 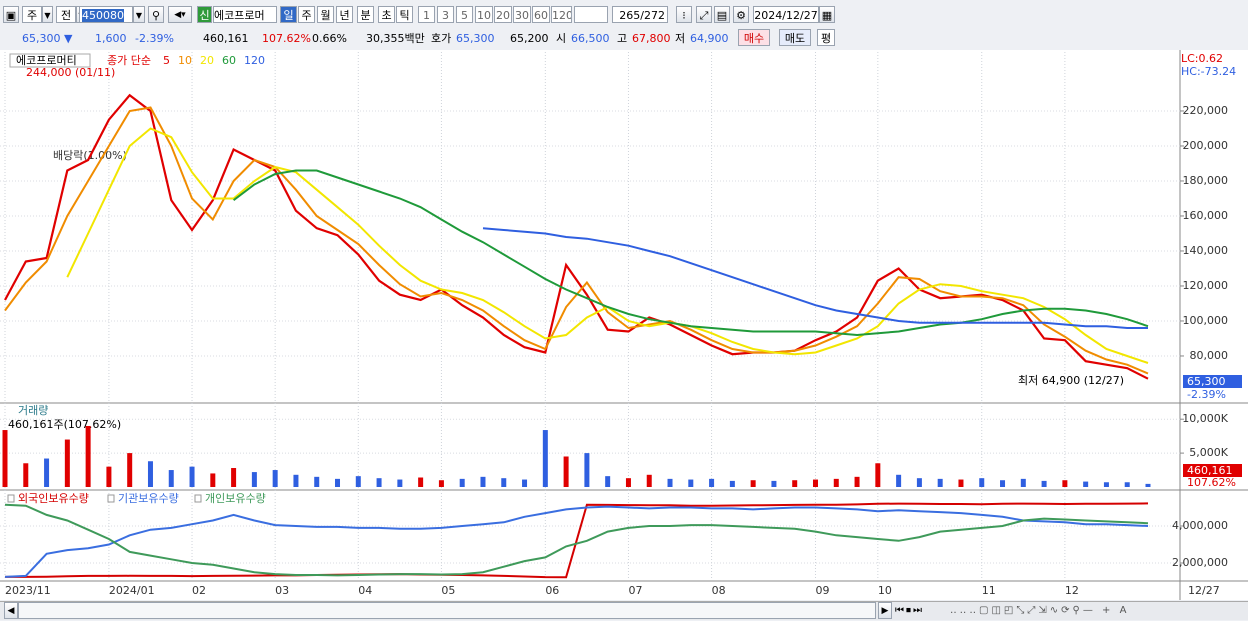 I want to click on interval-button: 5, so click(x=464, y=14).